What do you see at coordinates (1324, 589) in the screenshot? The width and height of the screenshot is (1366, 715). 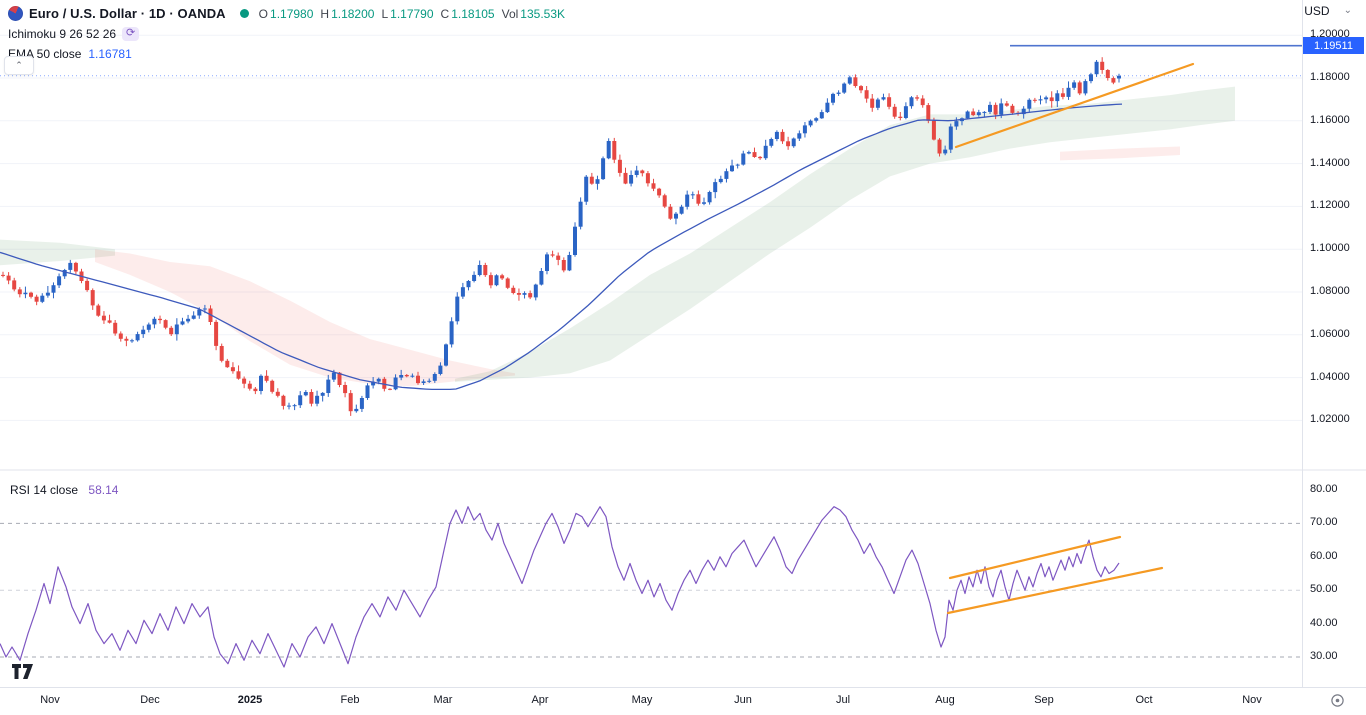 I see `rsi-tick-label: 50.00` at bounding box center [1324, 589].